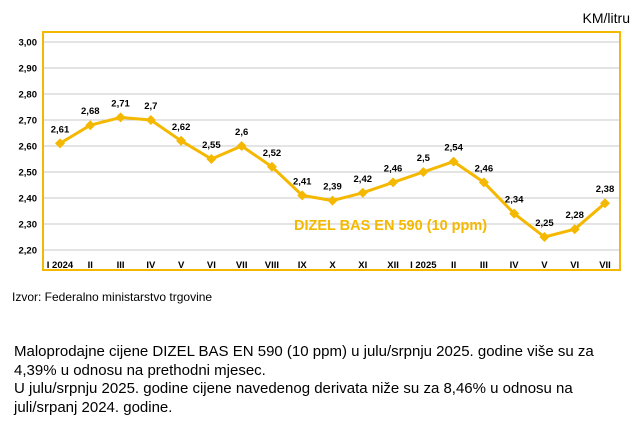  What do you see at coordinates (544, 223) in the screenshot?
I see `data-label: 2,25` at bounding box center [544, 223].